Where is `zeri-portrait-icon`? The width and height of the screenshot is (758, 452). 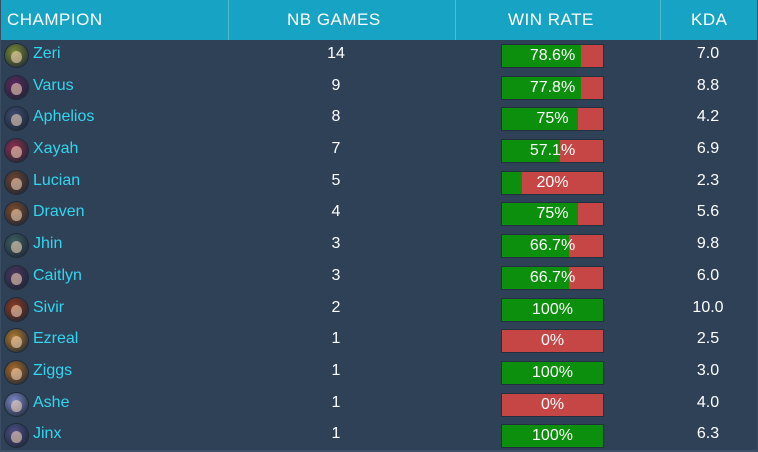 zeri-portrait-icon is located at coordinates (16, 55).